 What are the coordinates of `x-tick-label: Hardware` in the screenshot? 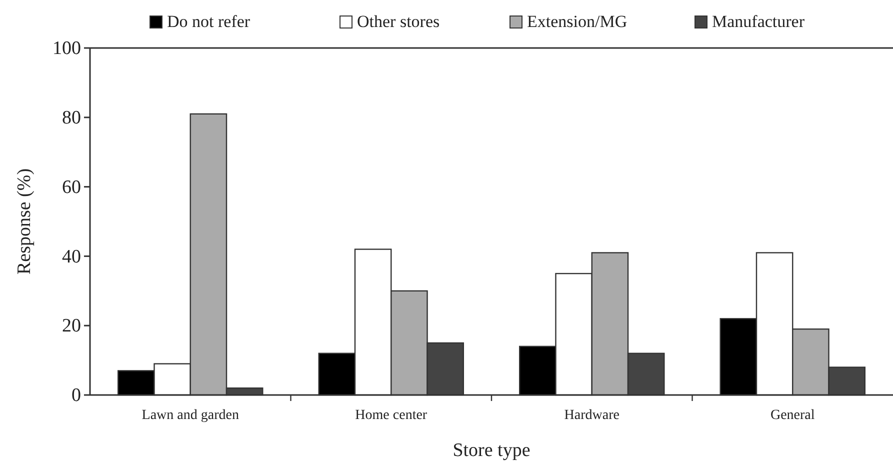 It's located at (592, 415).